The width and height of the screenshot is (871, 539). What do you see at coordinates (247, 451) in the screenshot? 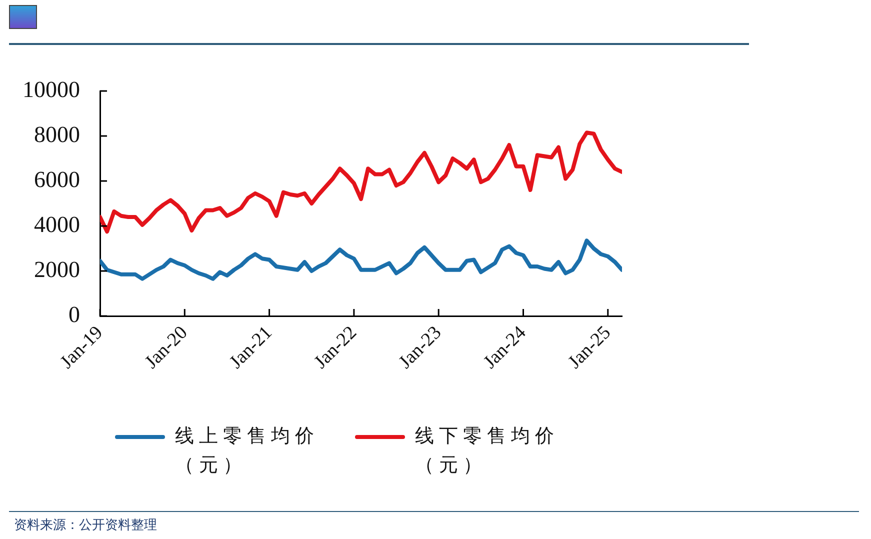
I see `legend-label: 线上零售均价（元）` at bounding box center [247, 451].